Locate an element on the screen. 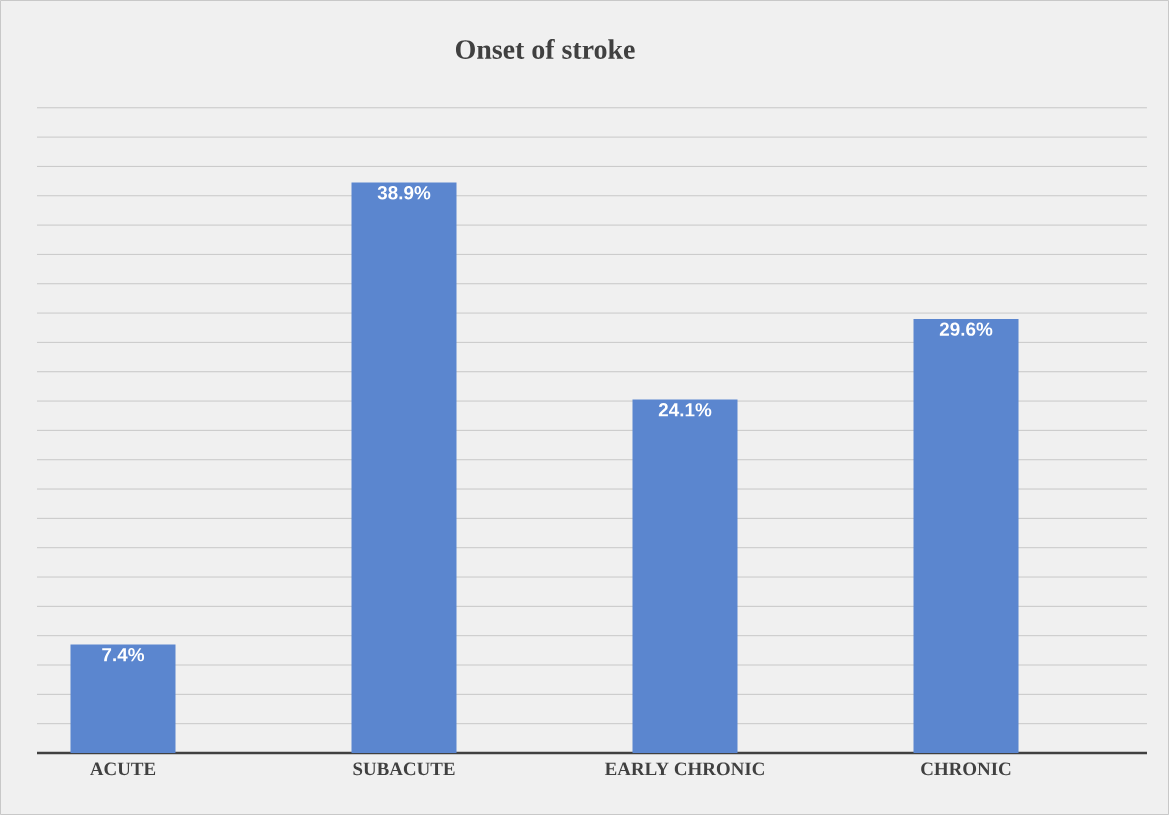  x-tick-label: SUBACUTE is located at coordinates (404, 769).